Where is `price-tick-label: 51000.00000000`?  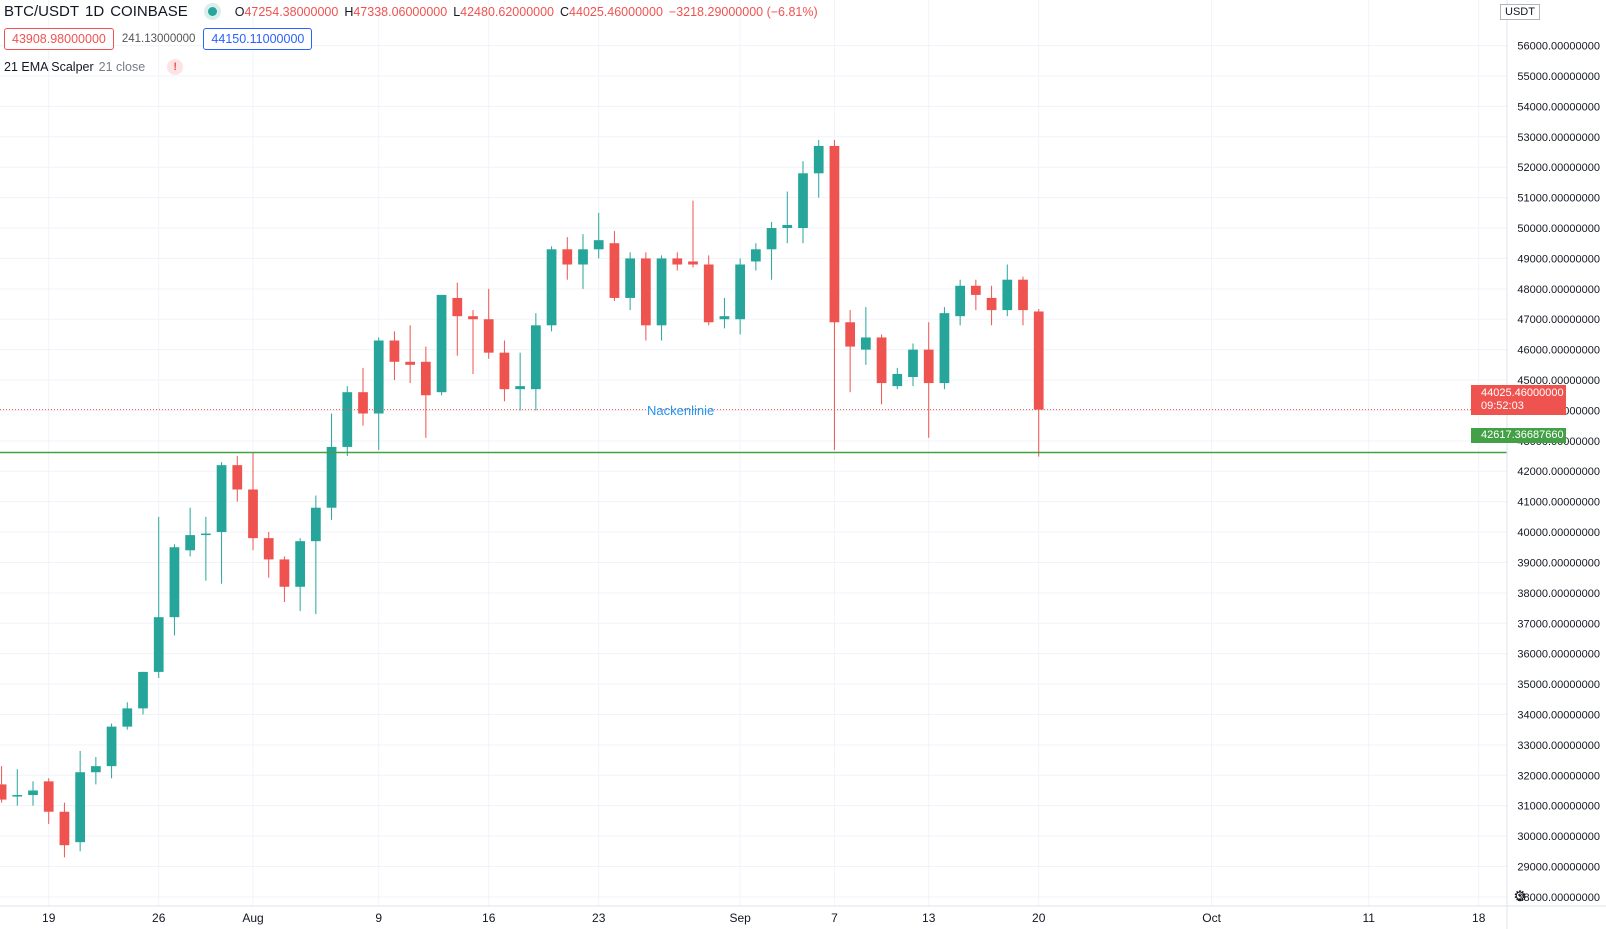
price-tick-label: 51000.00000000 is located at coordinates (1558, 199).